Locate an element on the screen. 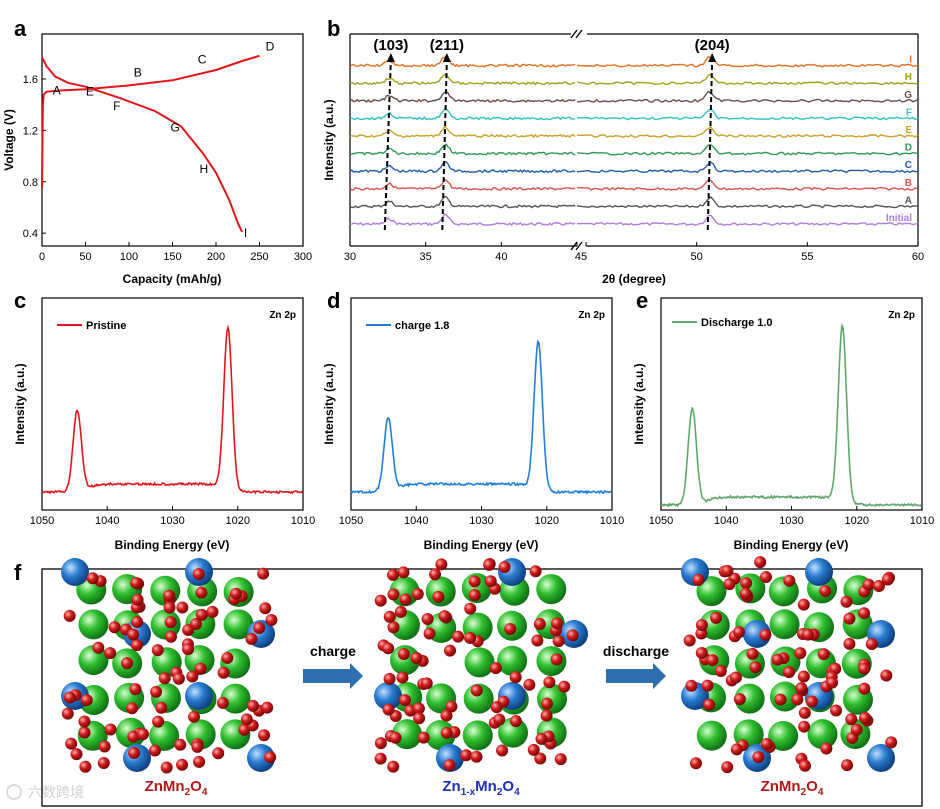 The image size is (940, 809). chart-a-ytick-label: 0.4 is located at coordinates (30, 234).